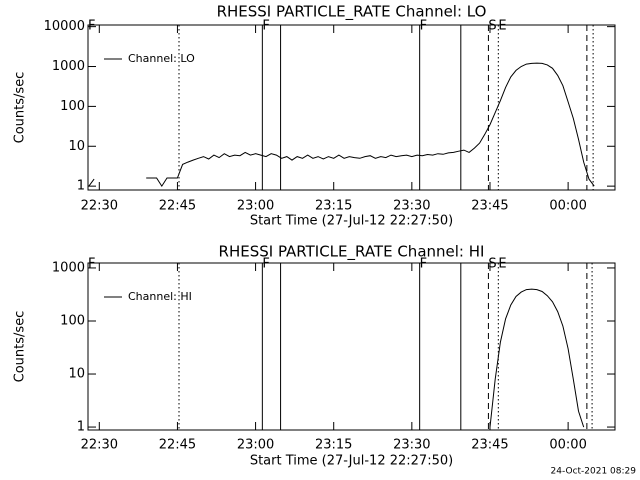  What do you see at coordinates (161, 58) in the screenshot?
I see `legend-label: Channel: LO` at bounding box center [161, 58].